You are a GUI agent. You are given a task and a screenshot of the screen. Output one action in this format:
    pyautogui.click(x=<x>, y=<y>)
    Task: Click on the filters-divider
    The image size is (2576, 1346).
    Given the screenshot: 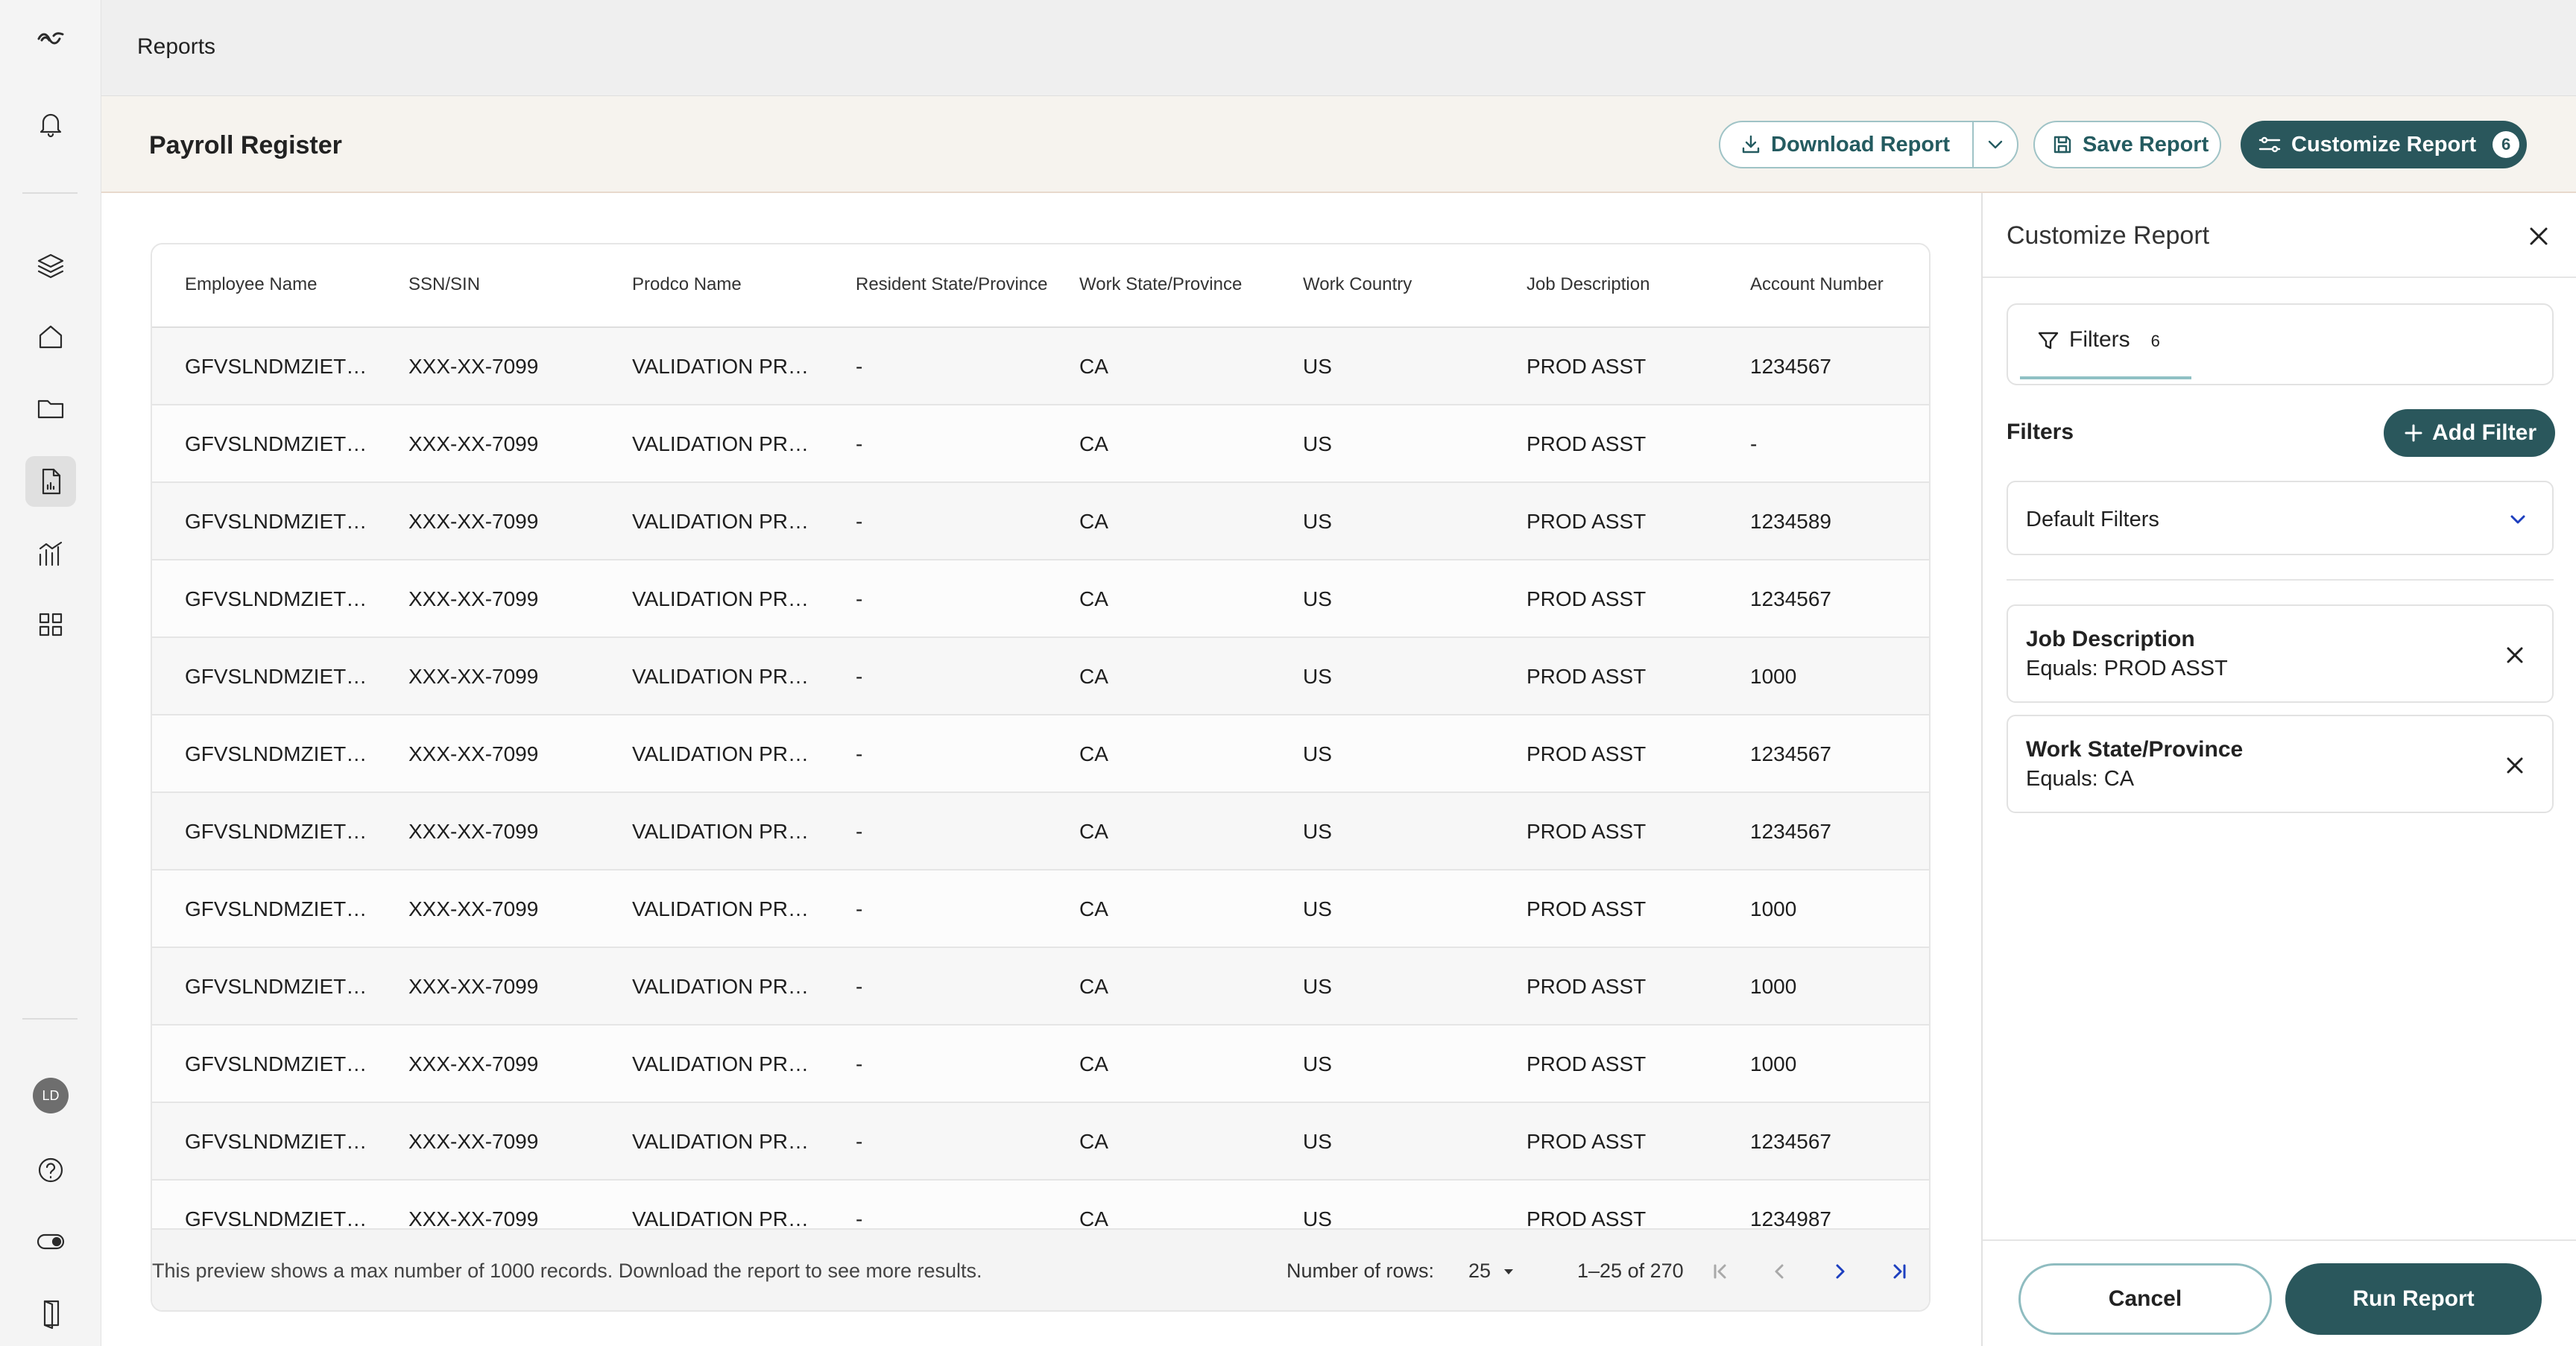 What is the action you would take?
    pyautogui.click(x=2280, y=580)
    